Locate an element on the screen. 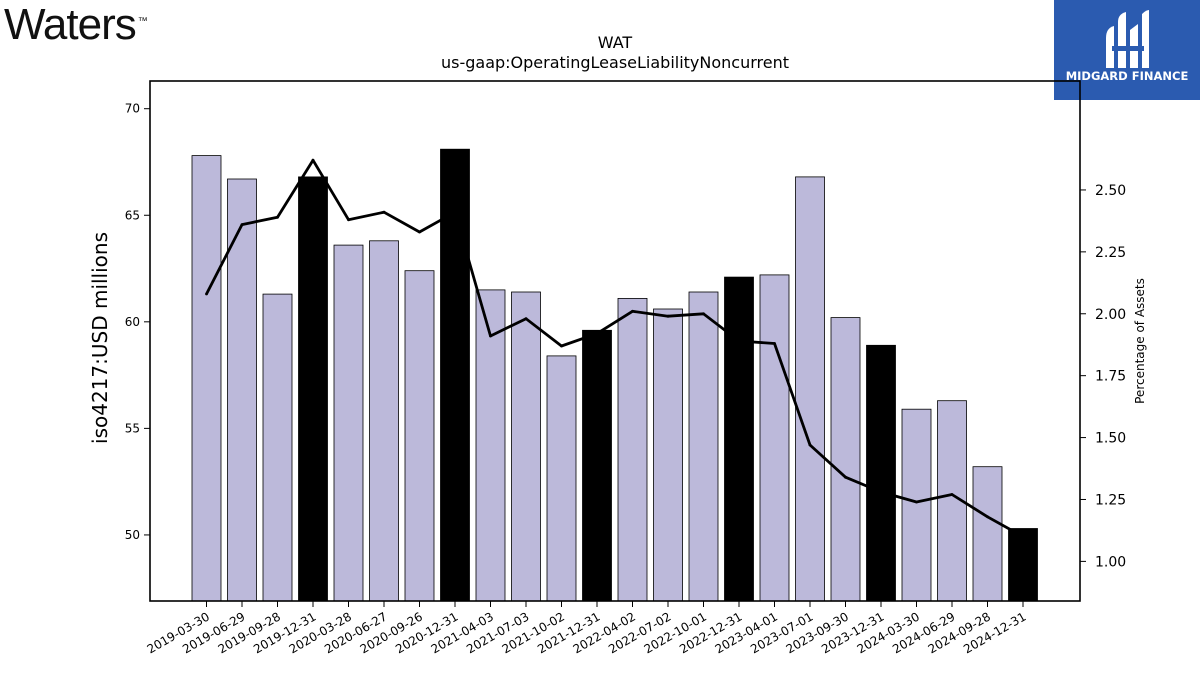  y-tick-label: 60 is located at coordinates (132, 322).